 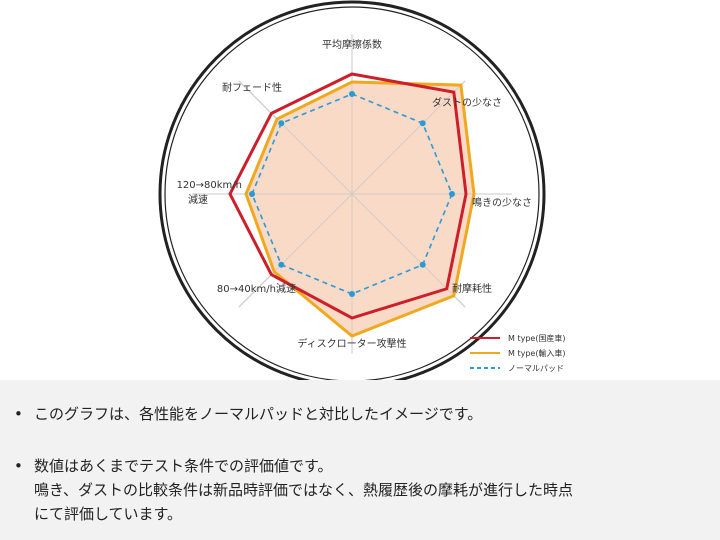 I want to click on axis-label: 鳴きの少なさ, so click(x=502, y=202).